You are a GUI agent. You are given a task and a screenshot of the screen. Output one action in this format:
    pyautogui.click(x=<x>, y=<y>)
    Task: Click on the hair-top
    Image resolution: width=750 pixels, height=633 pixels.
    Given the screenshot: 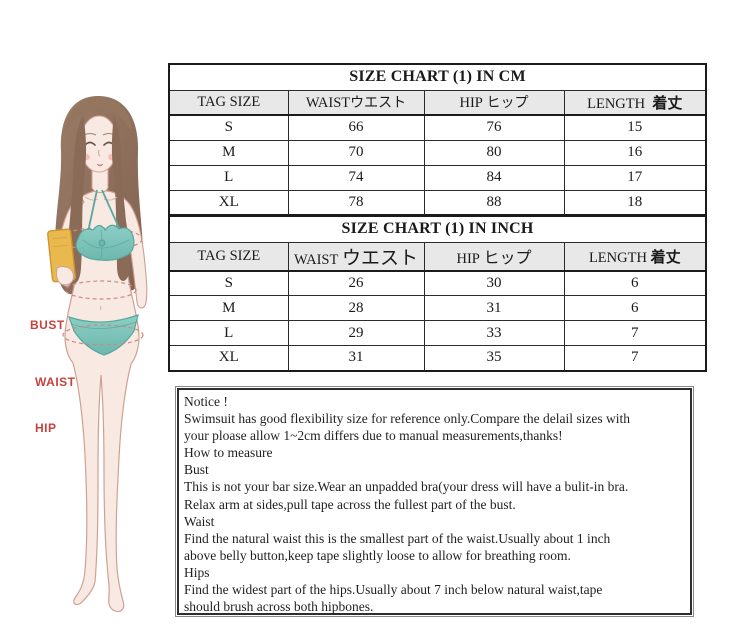 What is the action you would take?
    pyautogui.click(x=99, y=115)
    